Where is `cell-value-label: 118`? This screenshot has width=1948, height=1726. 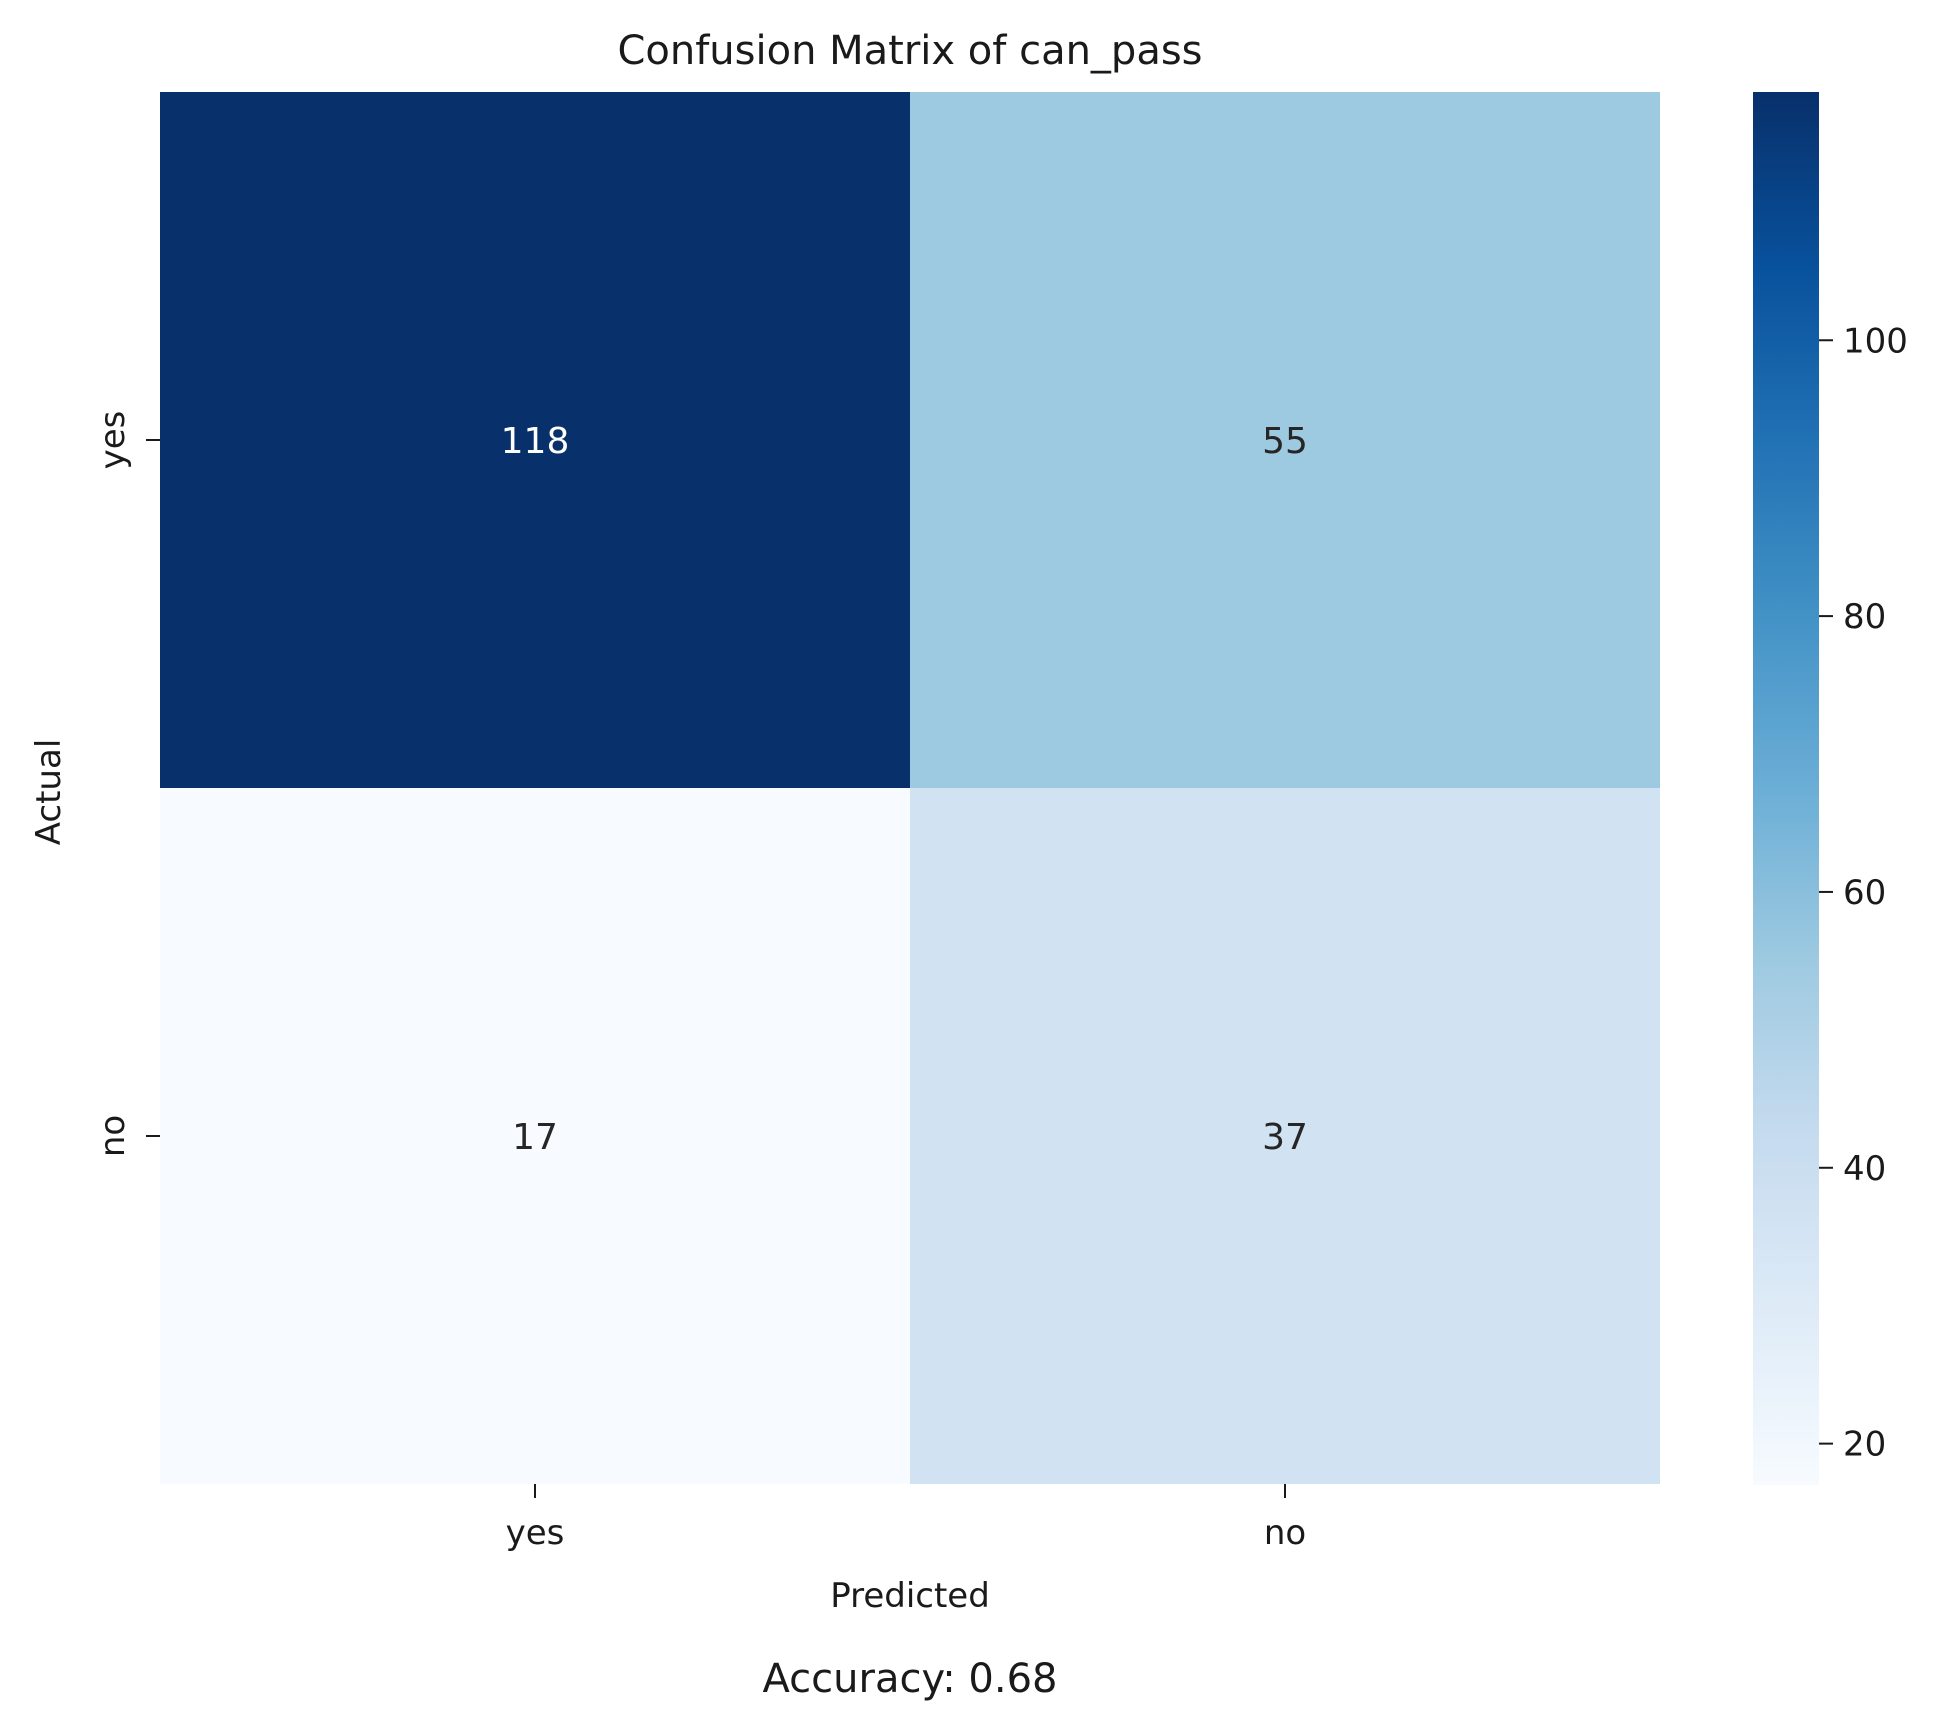
cell-value-label: 118 is located at coordinates (535, 441).